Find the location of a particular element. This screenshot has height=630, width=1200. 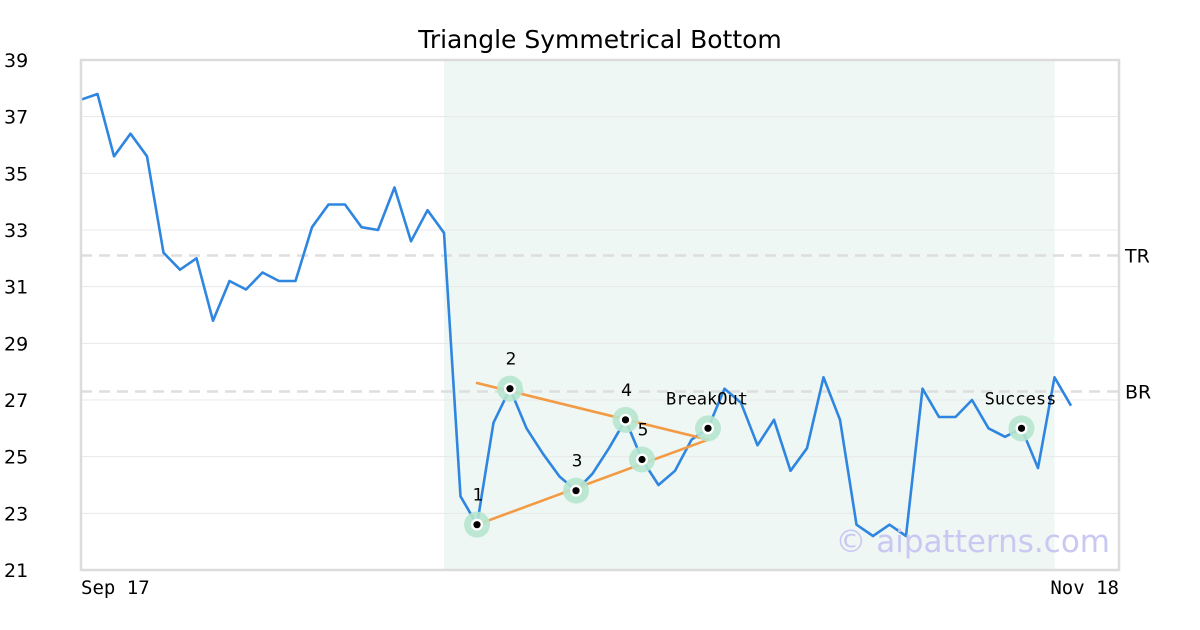

pattern-point-success is located at coordinates (1021, 428).